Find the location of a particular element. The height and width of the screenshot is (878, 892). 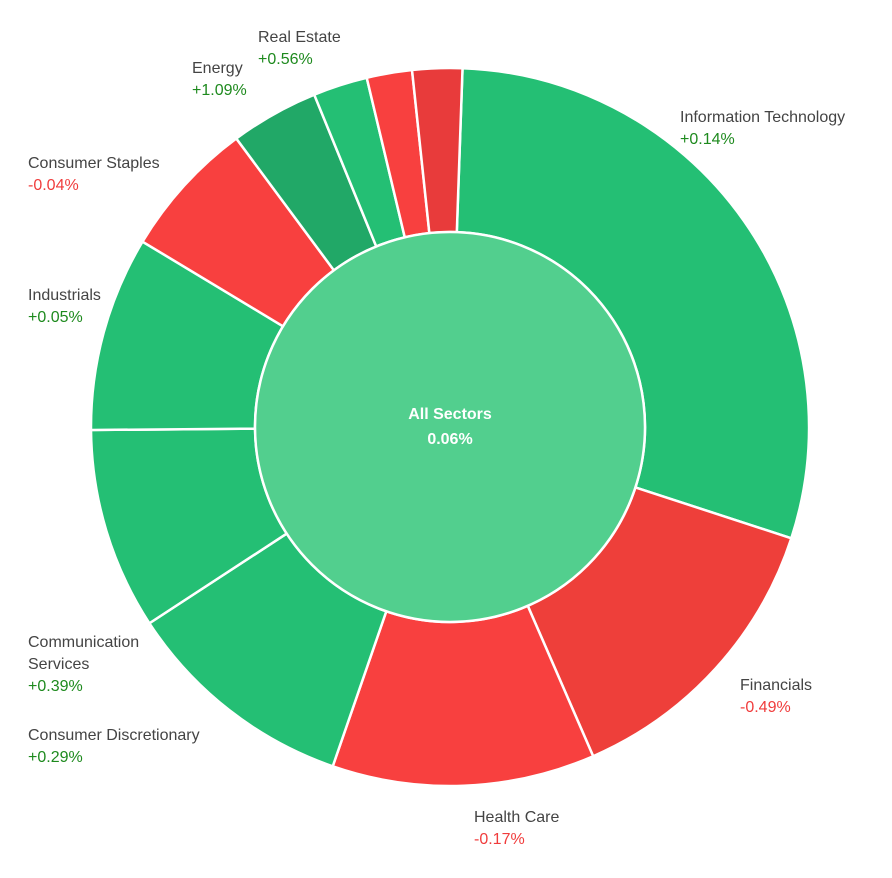

center-label: All Sectors is located at coordinates (450, 414).